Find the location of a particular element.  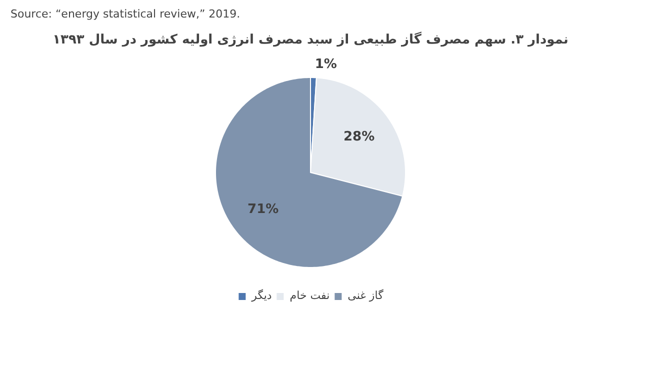

legend-label: نفت خام is located at coordinates (310, 295).